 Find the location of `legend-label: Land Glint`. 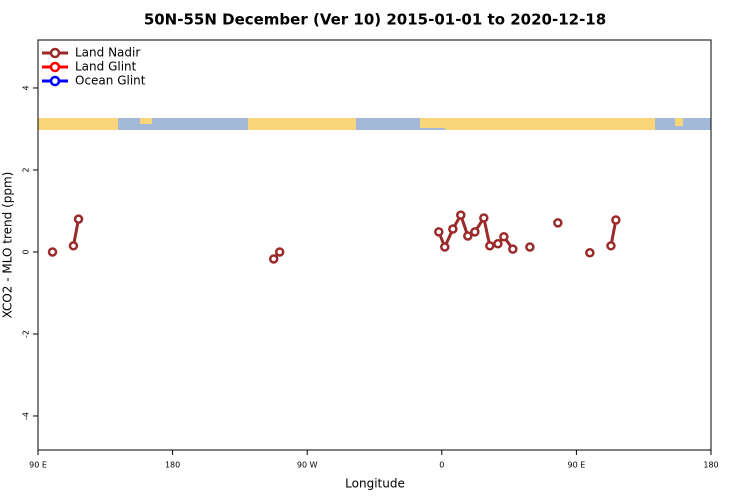

legend-label: Land Glint is located at coordinates (106, 67).